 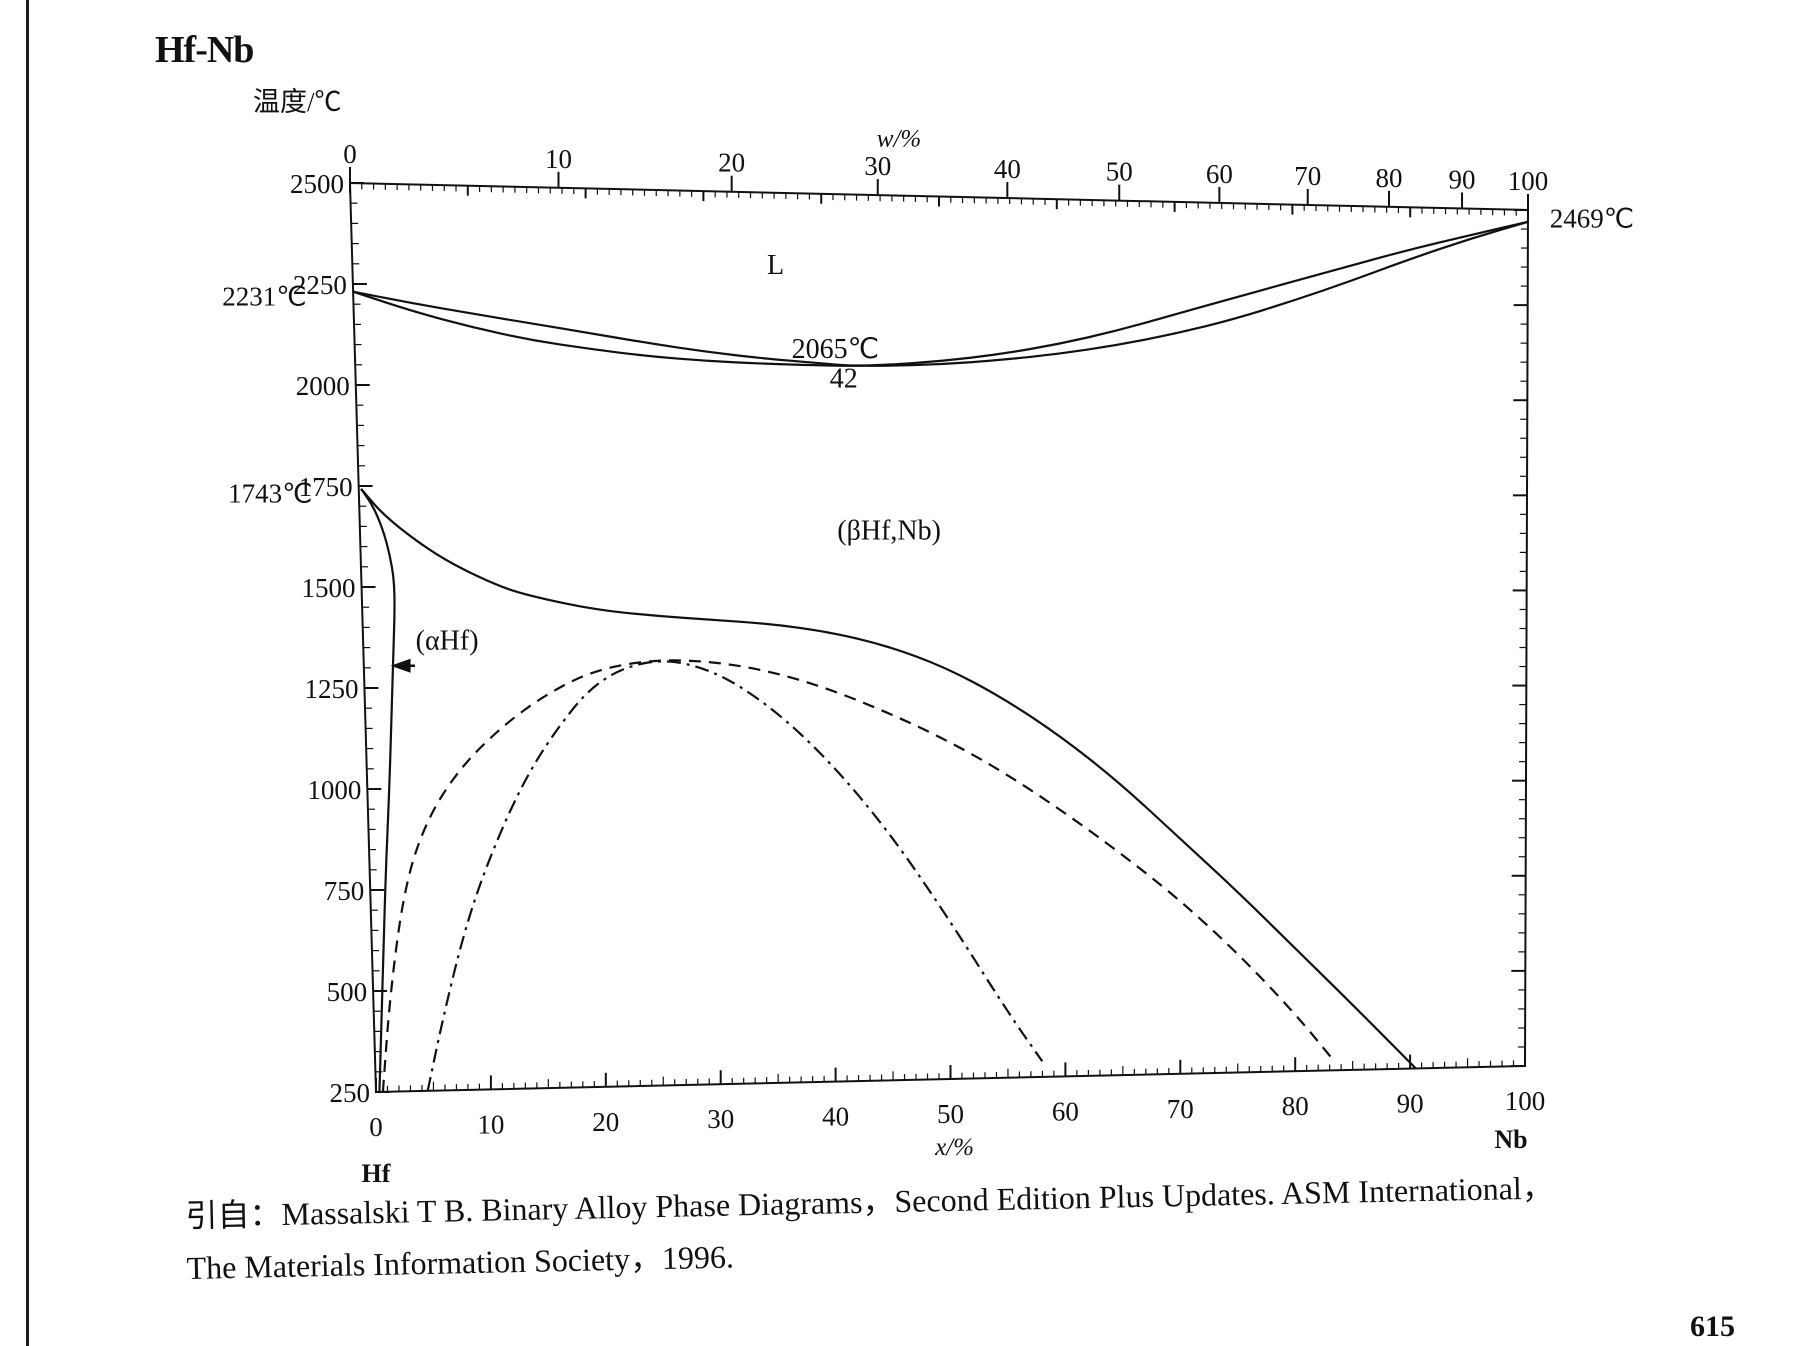 I want to click on y-tick-label: 1000, so click(x=334, y=790).